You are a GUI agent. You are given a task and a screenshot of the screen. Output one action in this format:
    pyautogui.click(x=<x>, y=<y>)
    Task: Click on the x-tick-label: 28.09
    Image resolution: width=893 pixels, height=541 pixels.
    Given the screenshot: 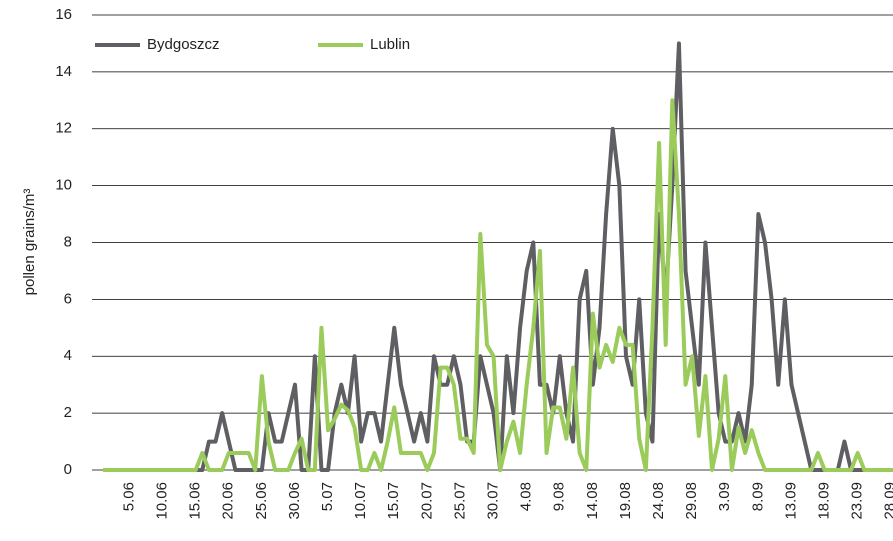 What is the action you would take?
    pyautogui.click(x=887, y=501)
    